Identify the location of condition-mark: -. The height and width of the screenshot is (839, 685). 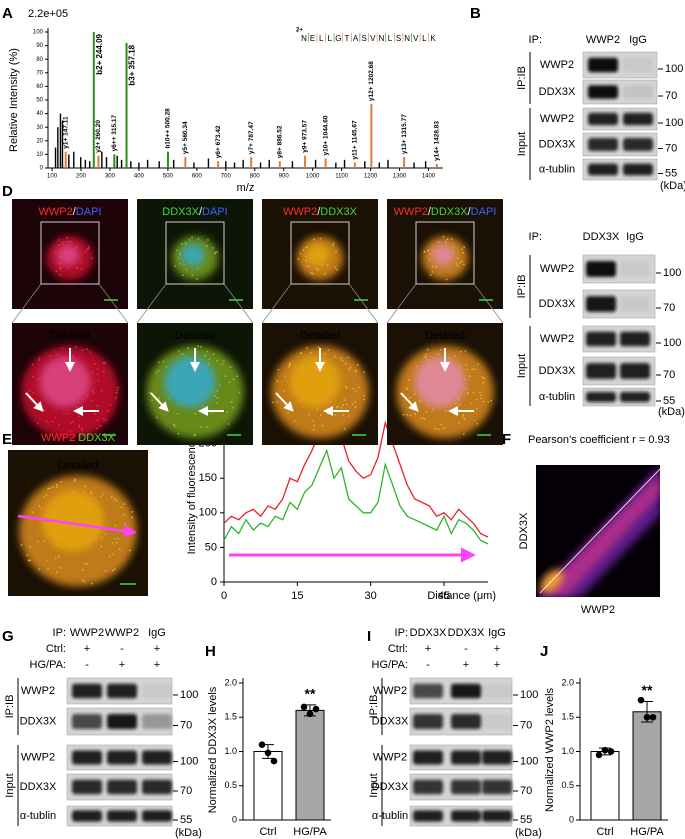
(87, 665).